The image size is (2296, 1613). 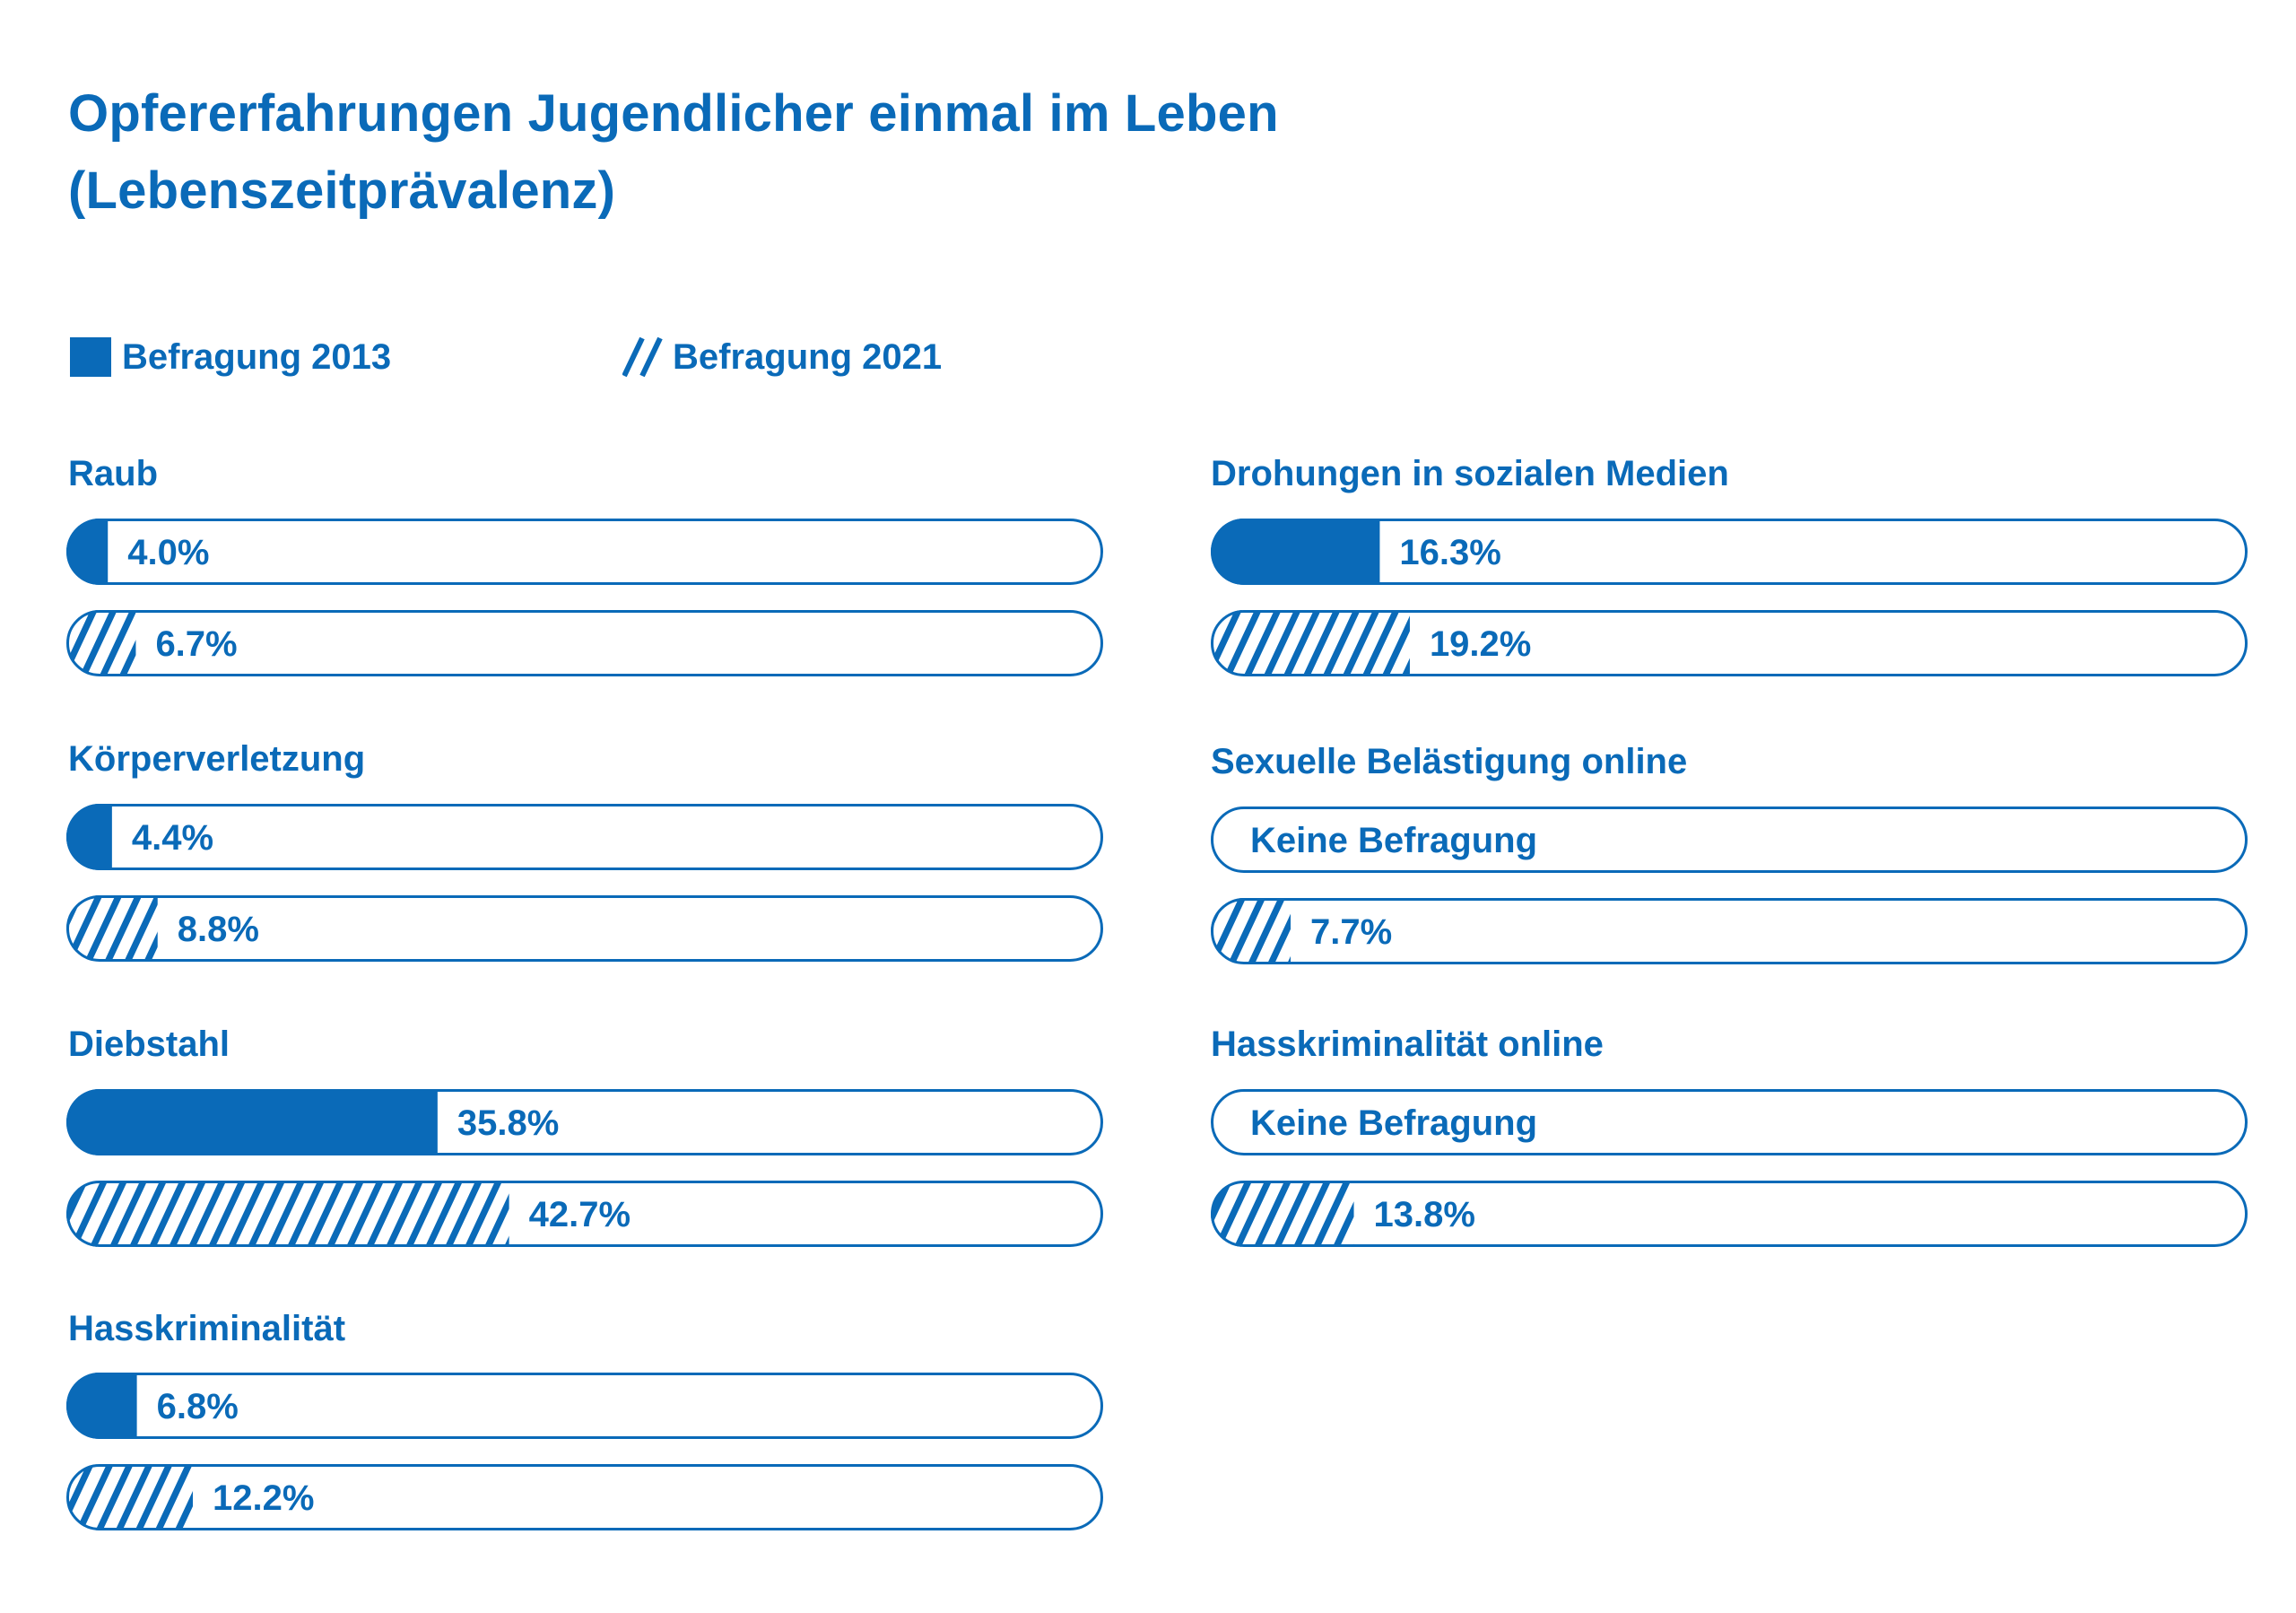 I want to click on group-label-raub: Raub, so click(x=113, y=473).